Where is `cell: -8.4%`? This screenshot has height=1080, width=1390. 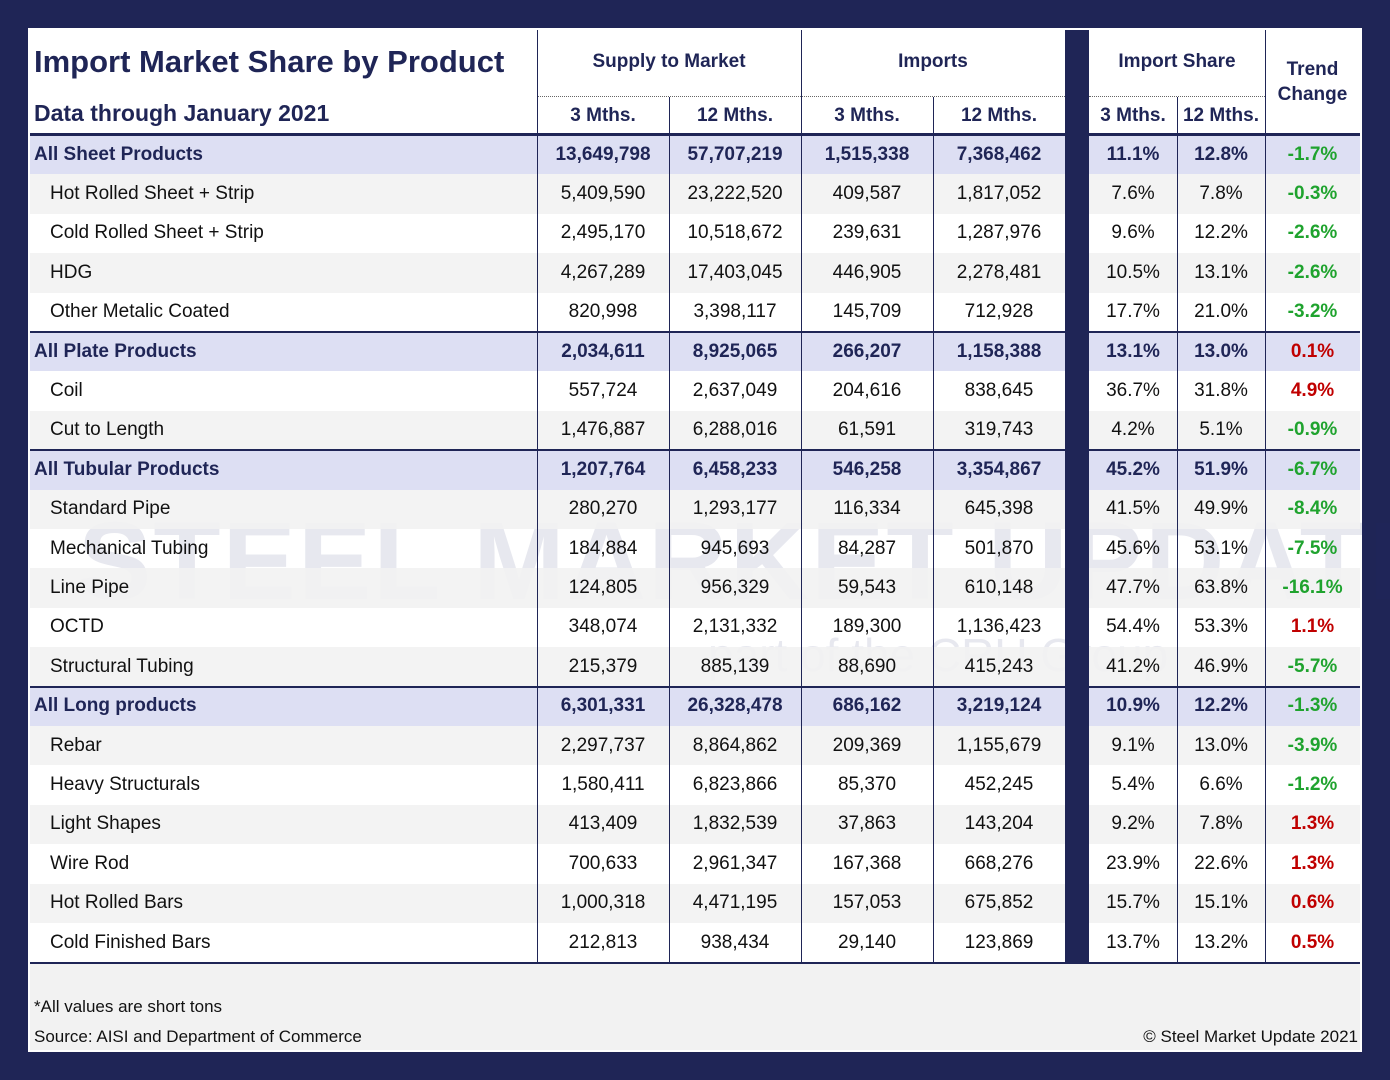
cell: -8.4% is located at coordinates (1312, 509).